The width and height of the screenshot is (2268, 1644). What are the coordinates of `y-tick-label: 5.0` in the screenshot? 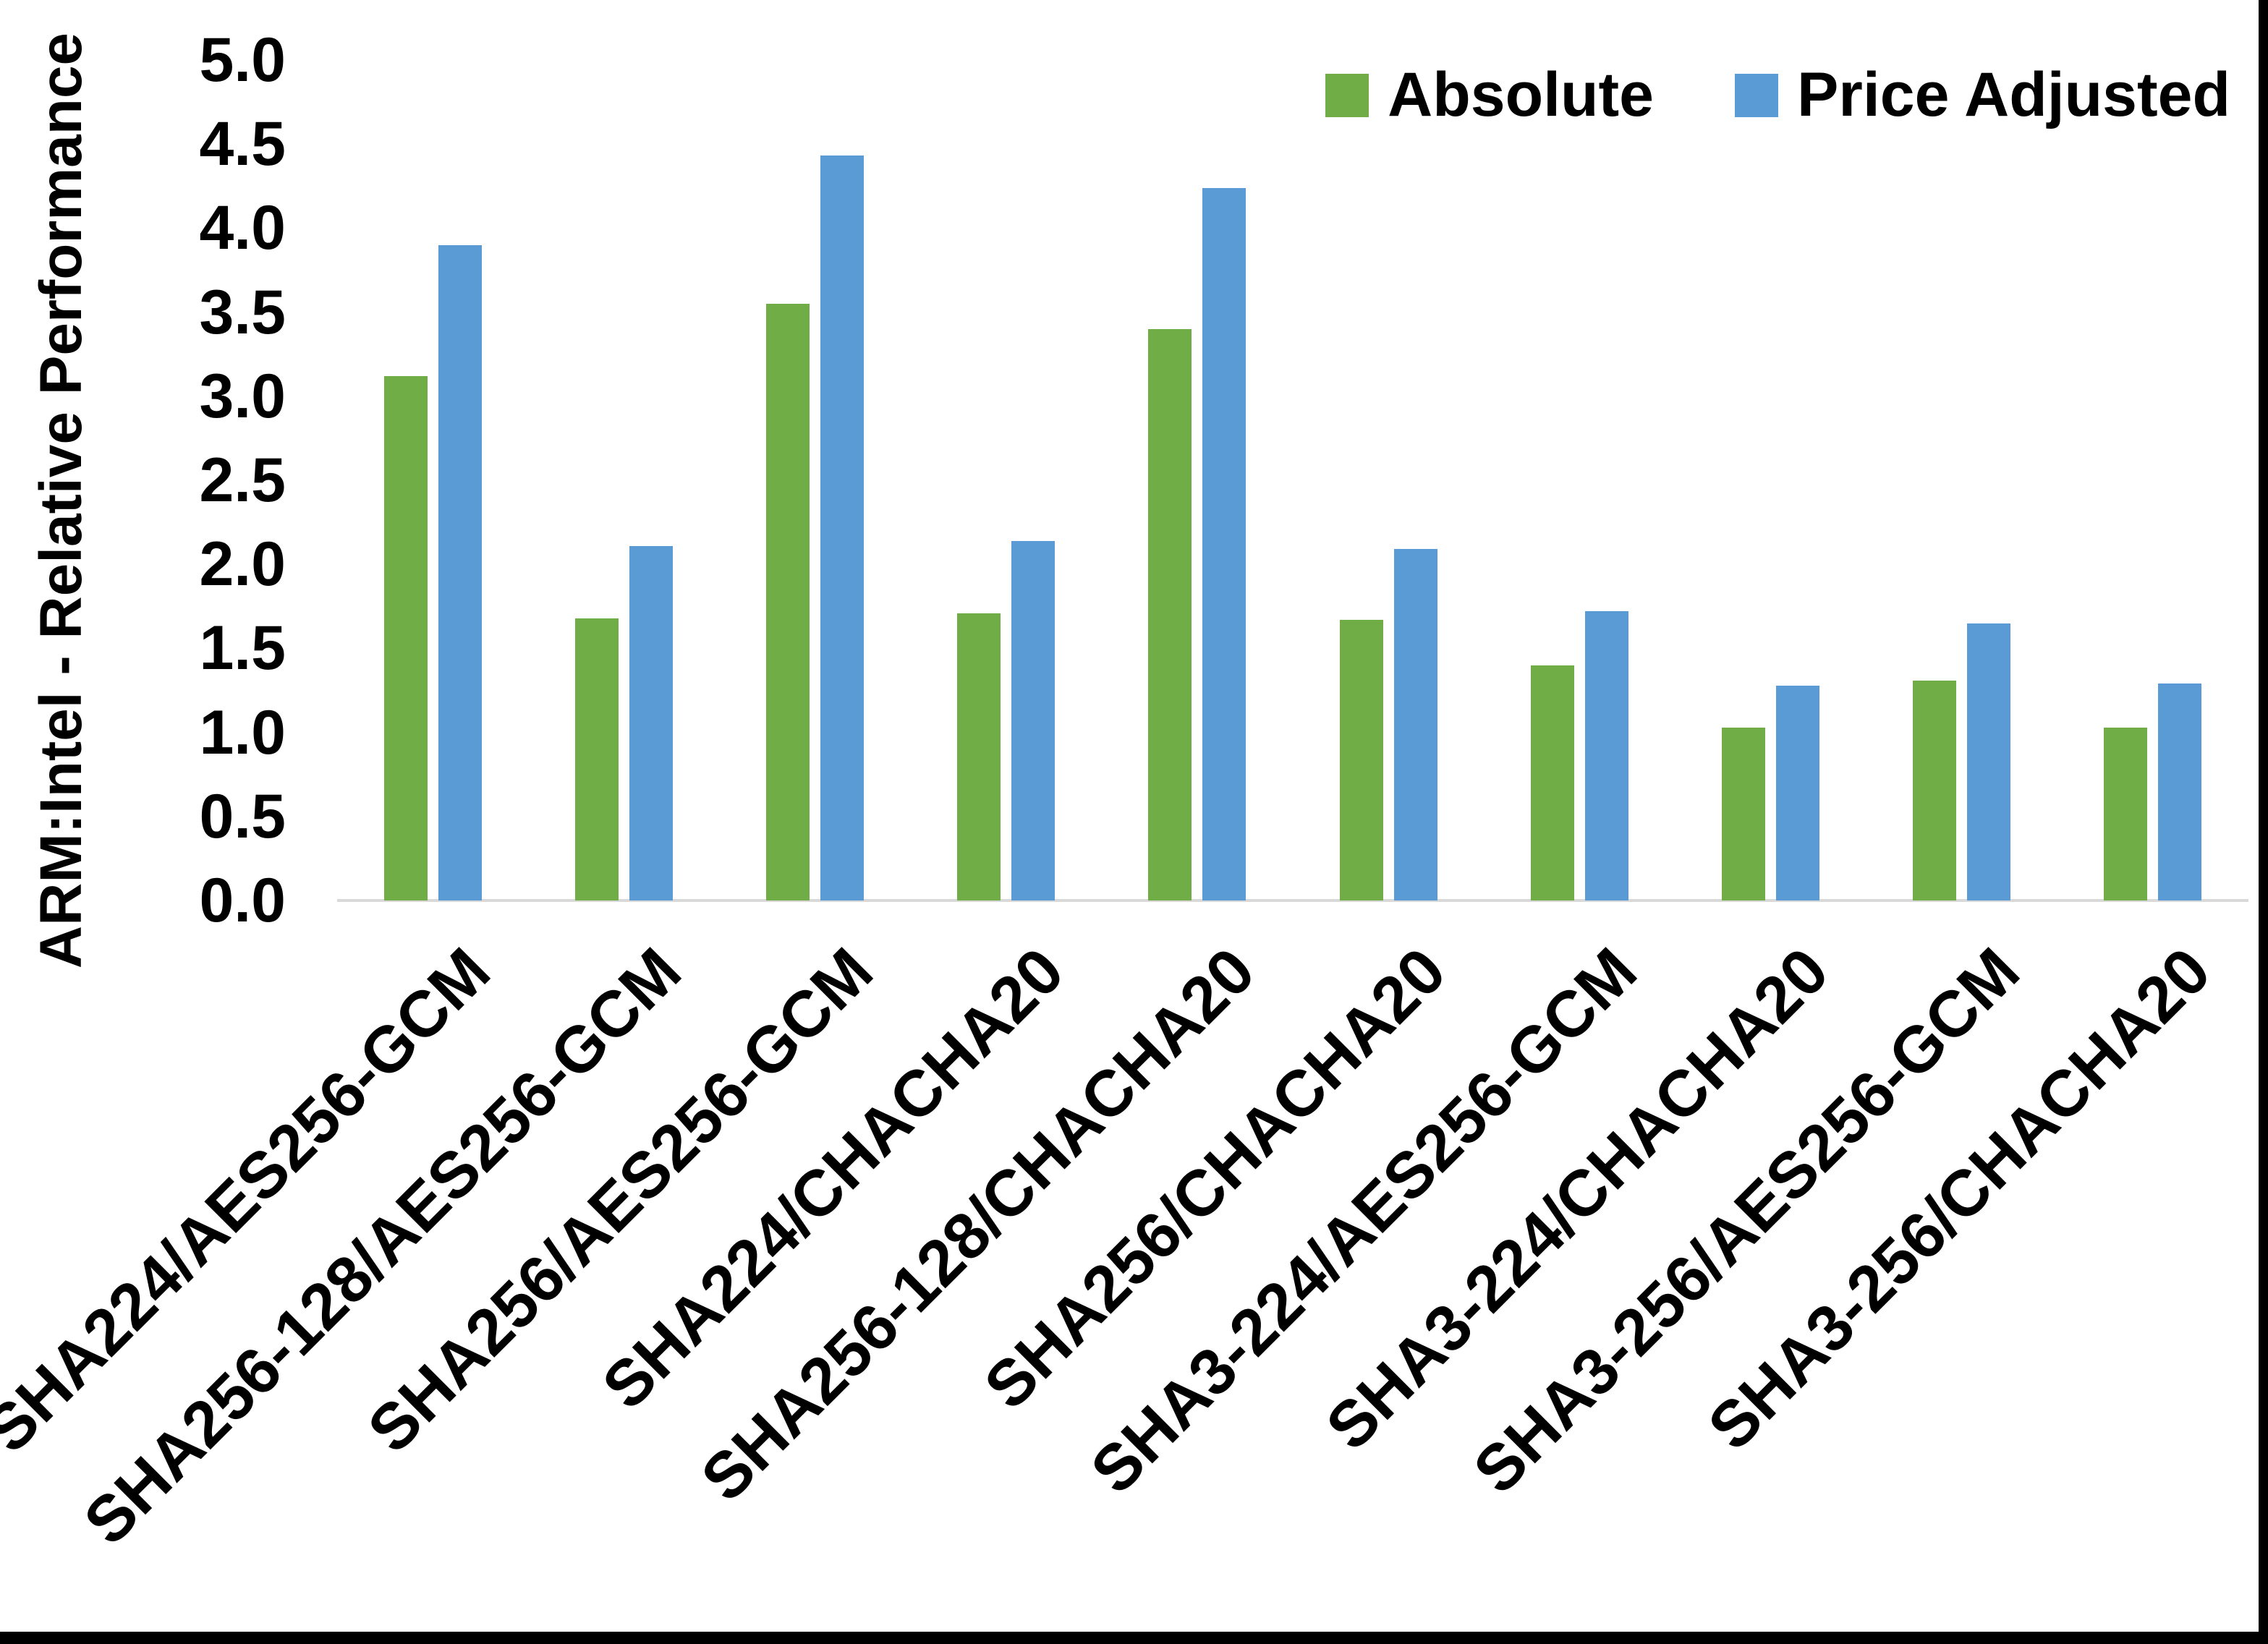 It's located at (242, 60).